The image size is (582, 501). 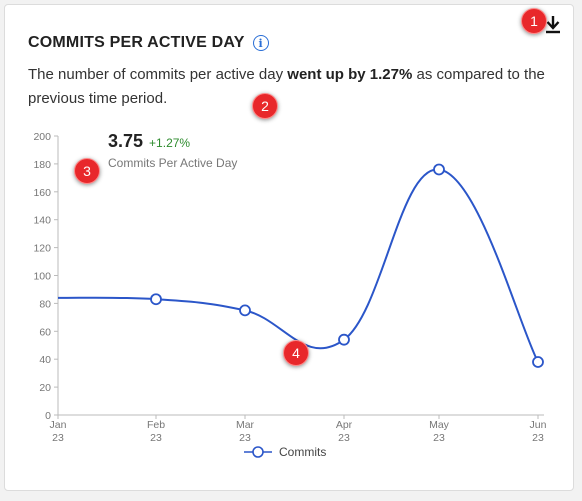 I want to click on kpi-value: 3.75, so click(x=126, y=141).